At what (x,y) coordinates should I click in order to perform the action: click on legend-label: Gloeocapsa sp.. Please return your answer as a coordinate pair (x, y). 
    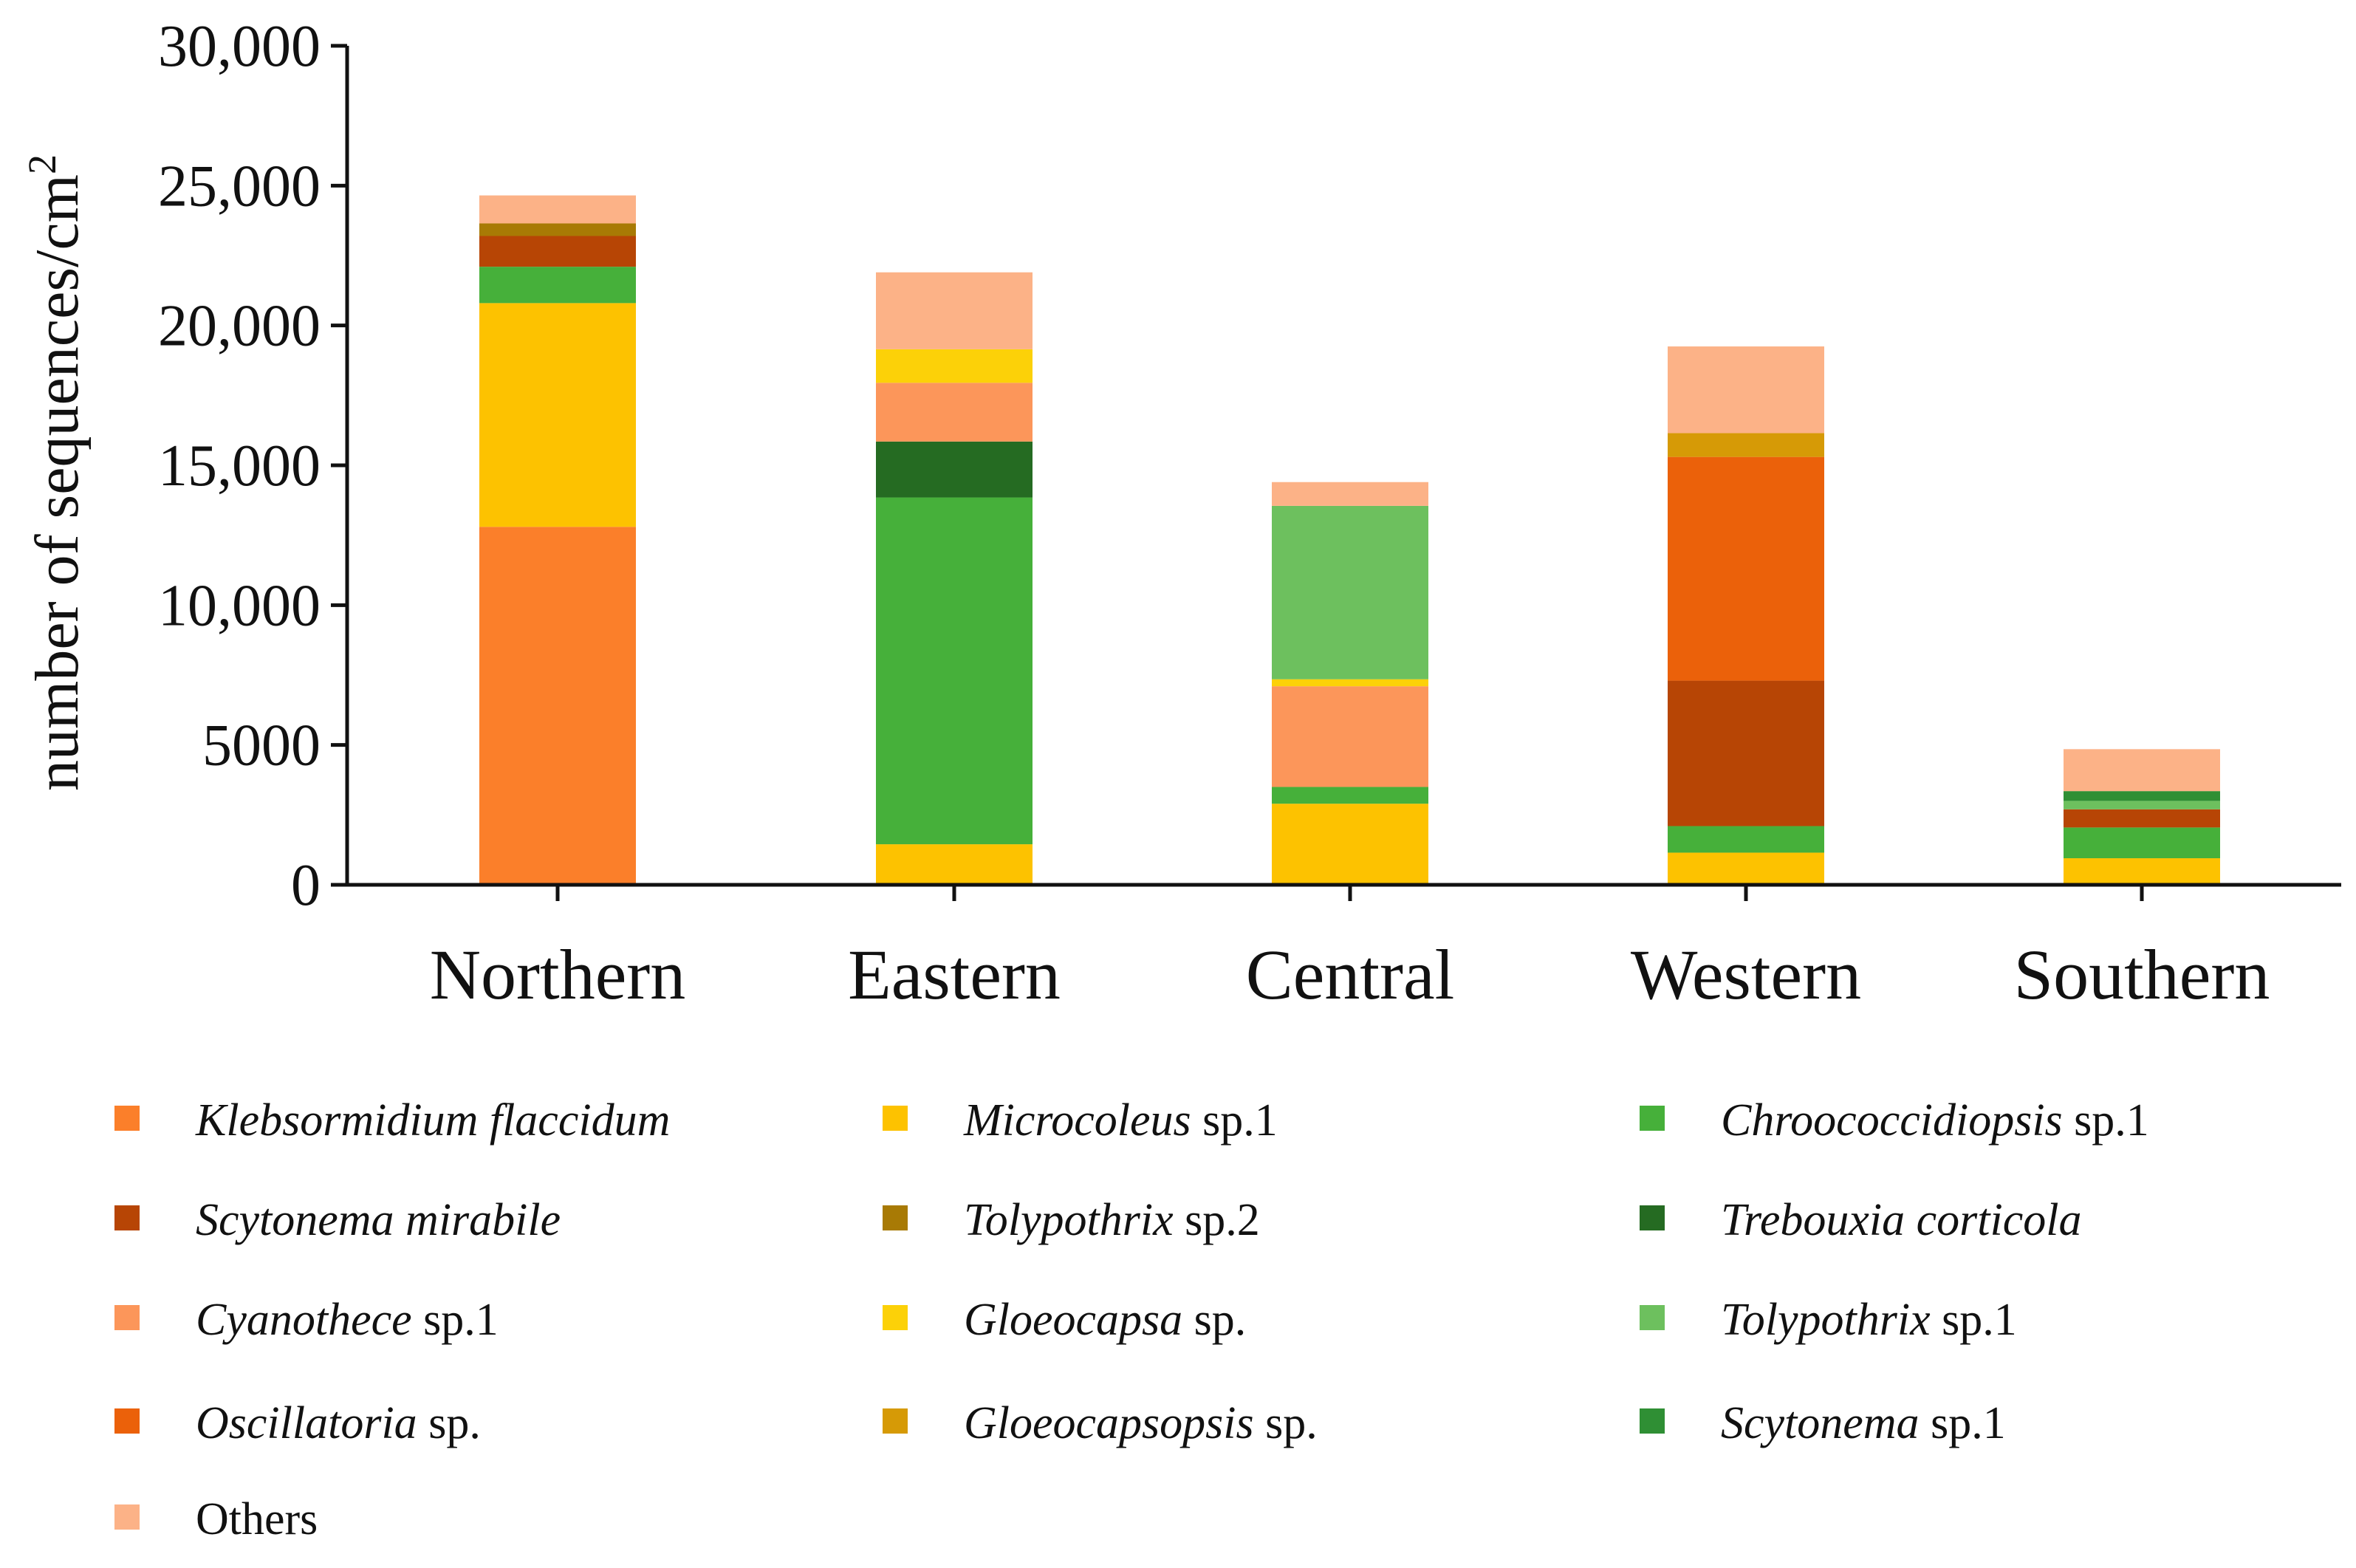
    Looking at the image, I should click on (1105, 1320).